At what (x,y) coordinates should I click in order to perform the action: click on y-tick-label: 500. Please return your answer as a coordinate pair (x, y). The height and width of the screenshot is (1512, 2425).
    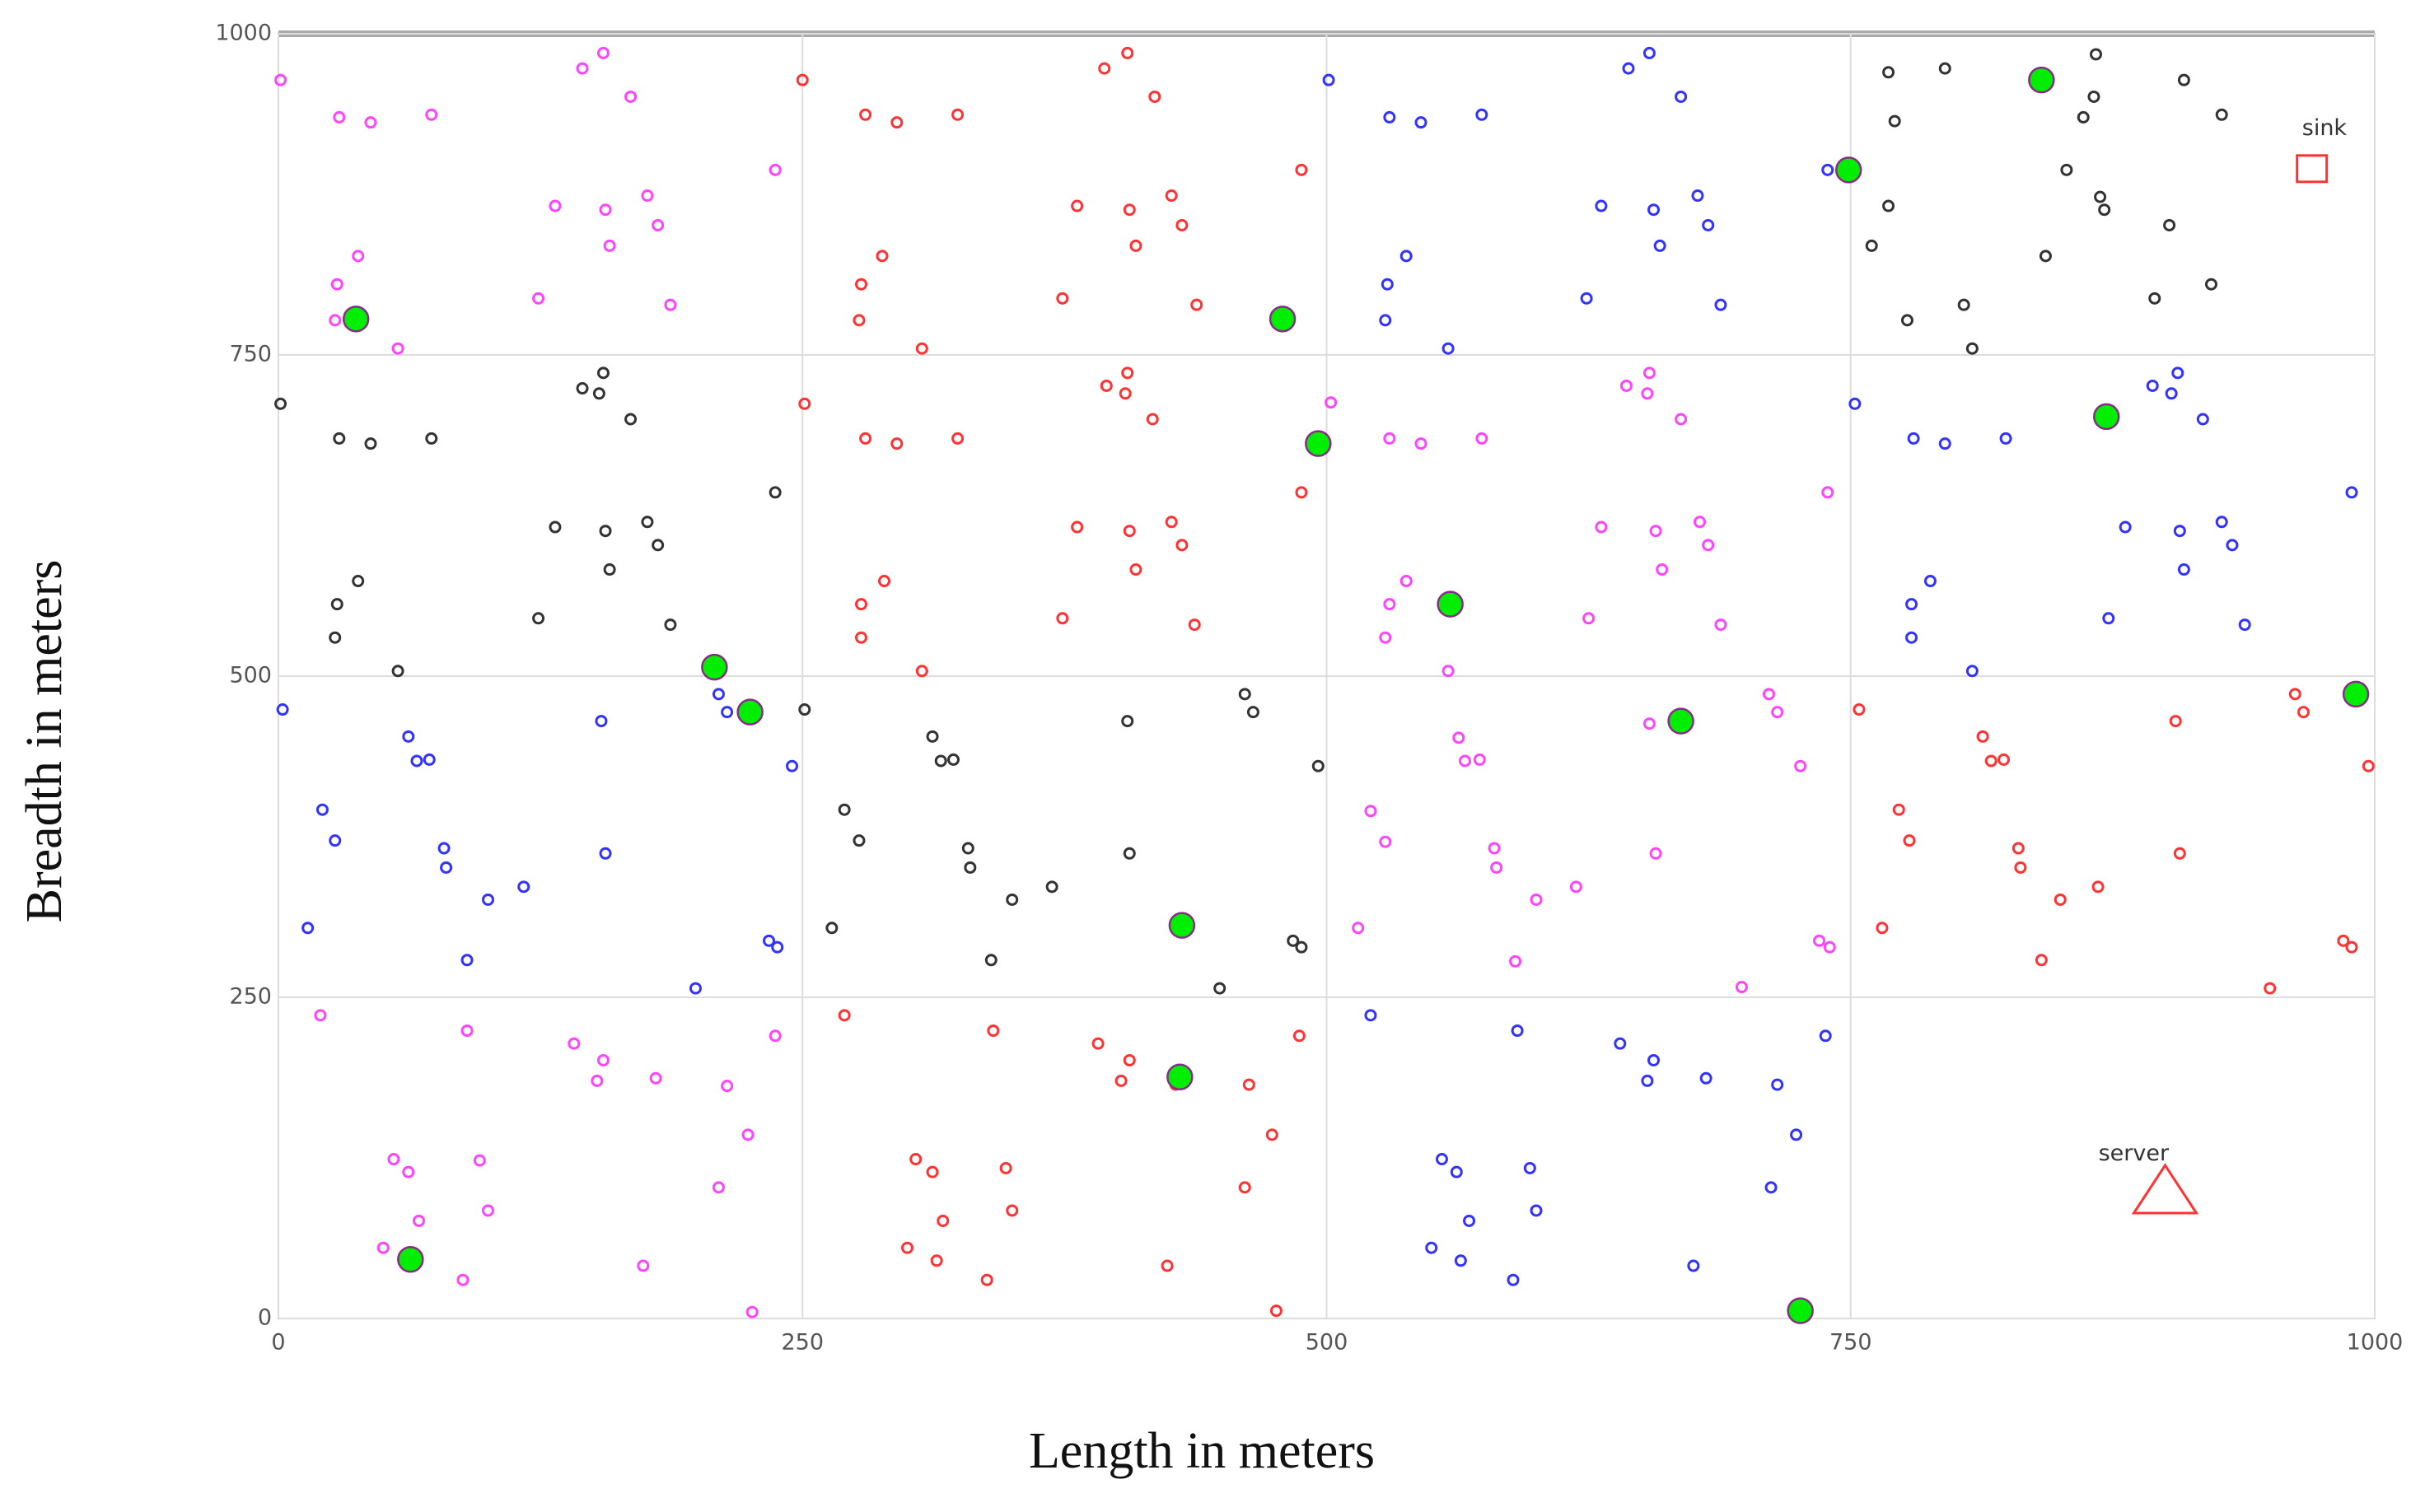
    Looking at the image, I should click on (250, 675).